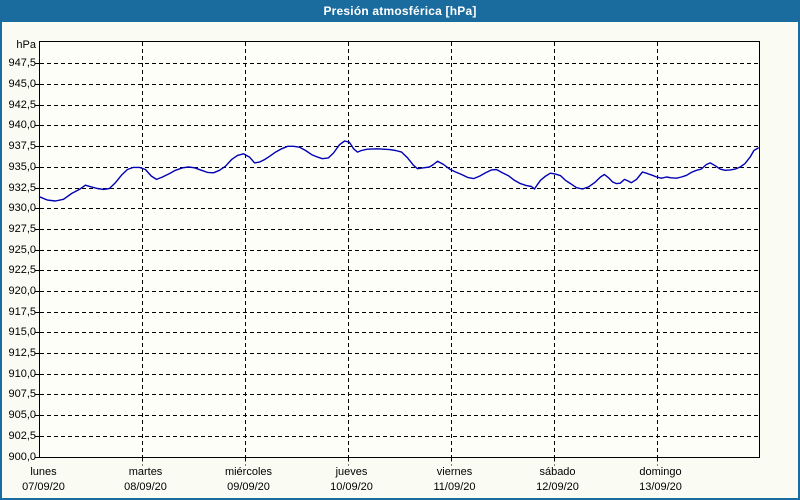 The height and width of the screenshot is (500, 800). What do you see at coordinates (660, 472) in the screenshot?
I see `day-name-label: domingo` at bounding box center [660, 472].